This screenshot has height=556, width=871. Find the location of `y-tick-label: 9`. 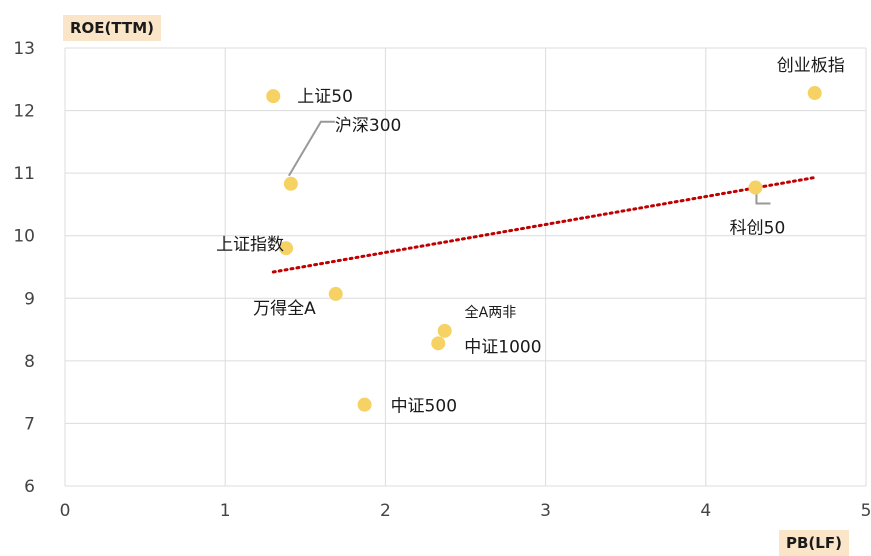

y-tick-label: 9 is located at coordinates (29, 299).